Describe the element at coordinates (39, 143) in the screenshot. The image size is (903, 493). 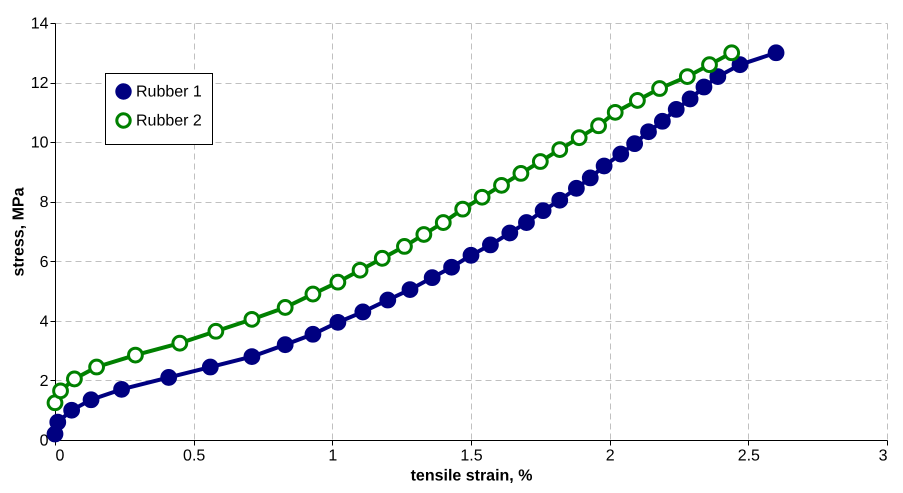
I see `y-tick-label: 10` at that location.